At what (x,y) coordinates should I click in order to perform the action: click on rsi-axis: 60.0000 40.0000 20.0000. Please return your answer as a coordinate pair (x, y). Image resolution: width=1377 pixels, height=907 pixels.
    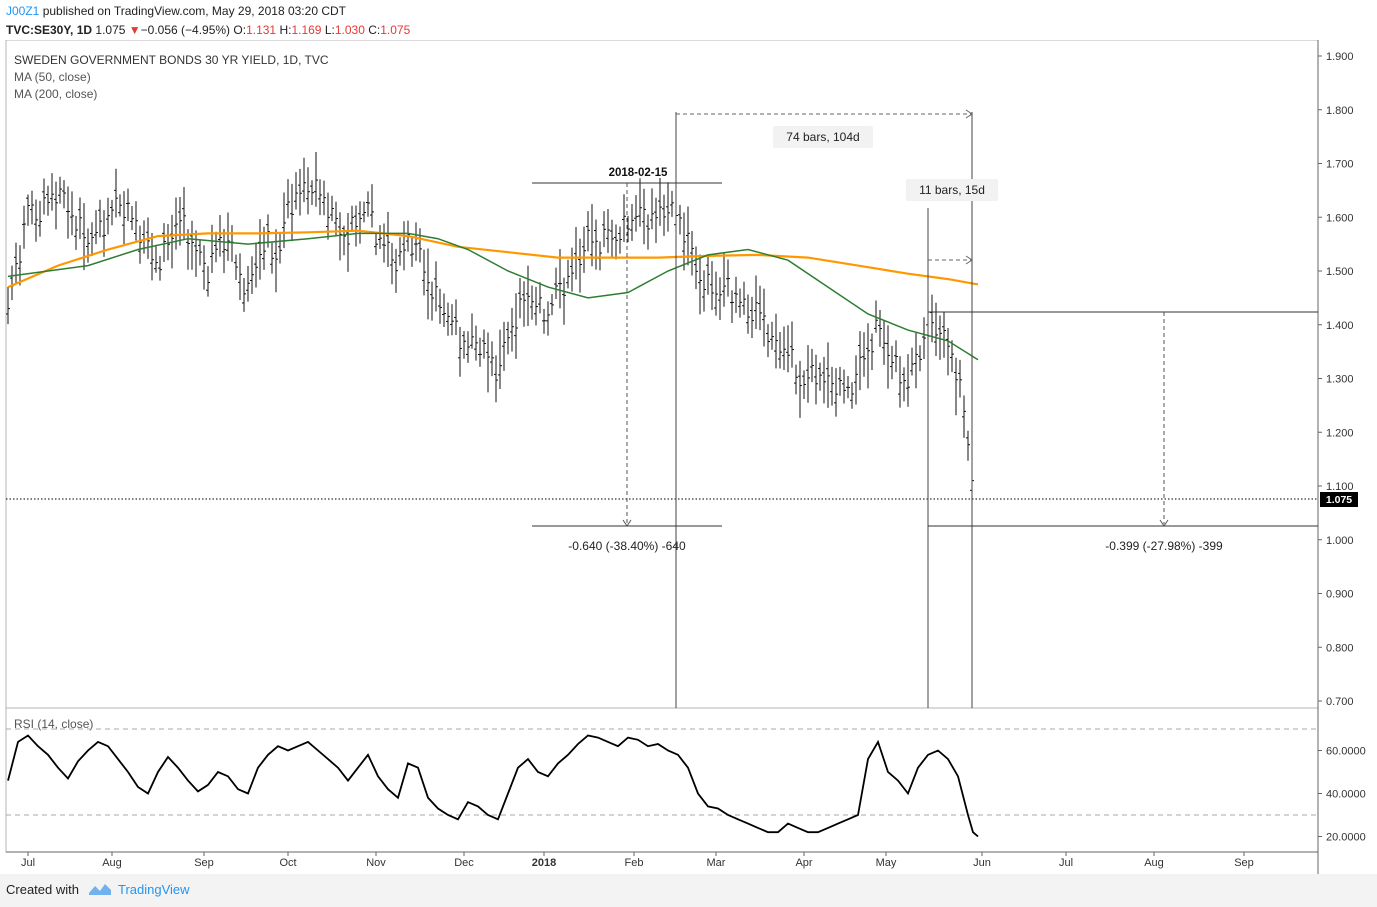
    Looking at the image, I should click on (1342, 795).